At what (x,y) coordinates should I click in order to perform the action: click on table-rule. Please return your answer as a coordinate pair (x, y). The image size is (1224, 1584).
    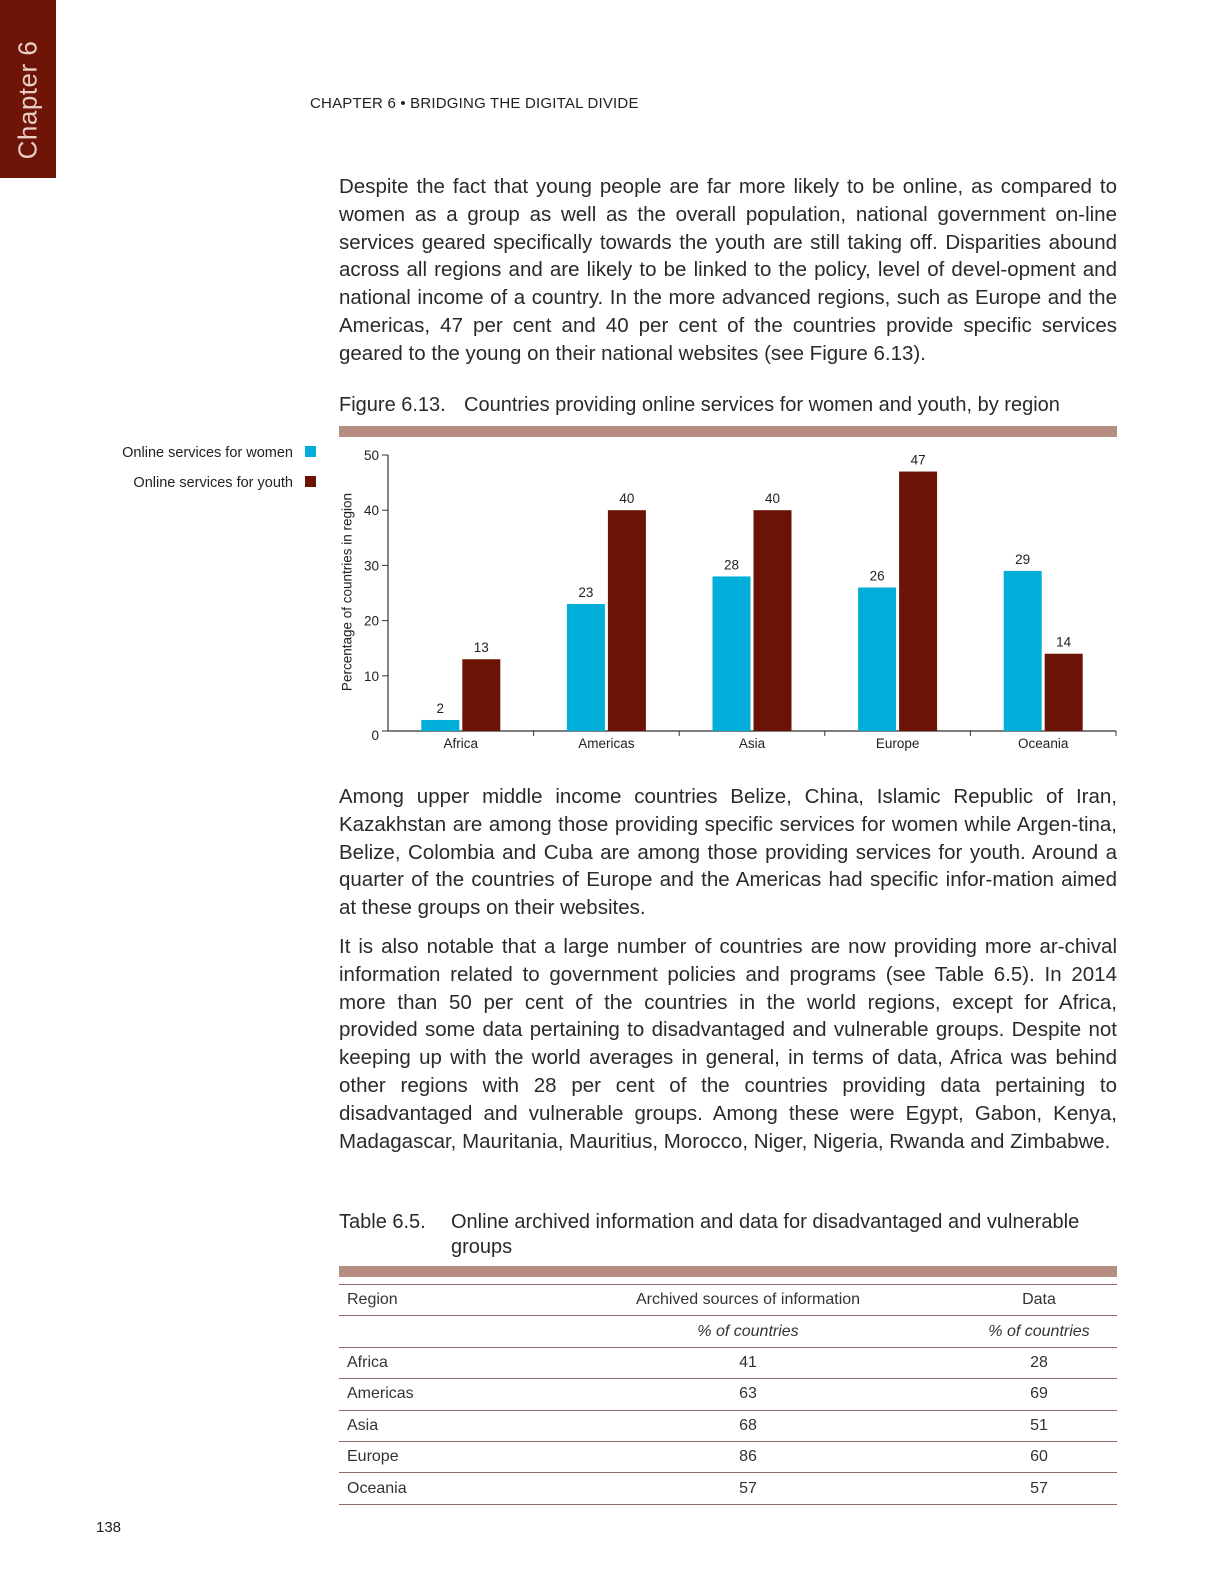
    Looking at the image, I should click on (728, 1271).